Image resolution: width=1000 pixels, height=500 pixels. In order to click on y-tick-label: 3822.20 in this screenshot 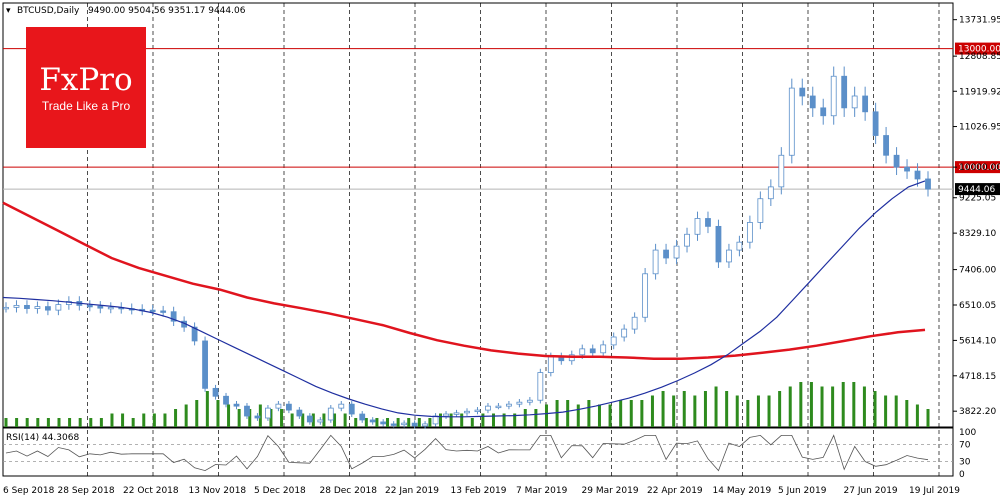, I will do `click(977, 412)`.